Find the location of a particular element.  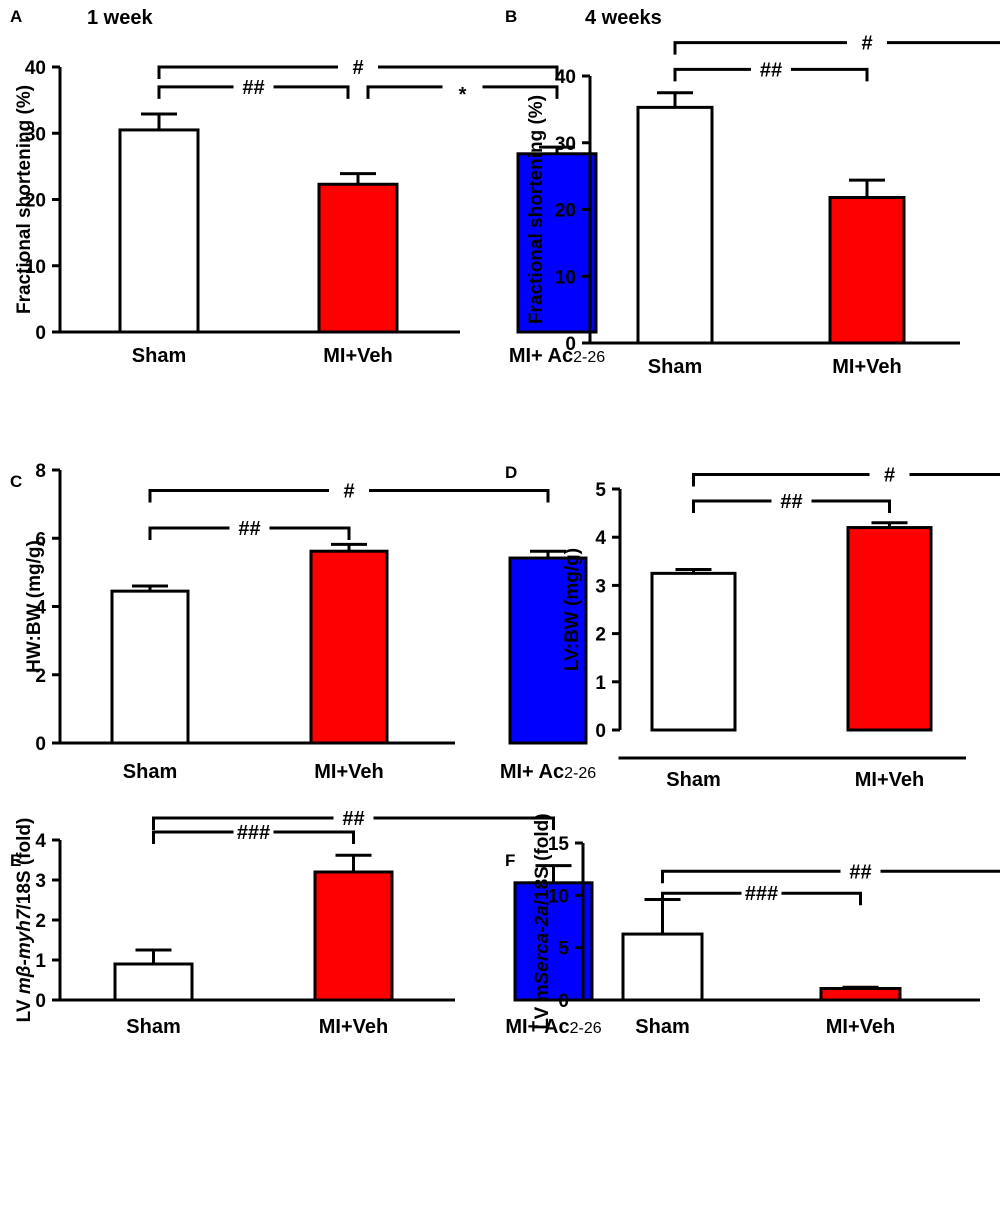

y-axis-label-part: LV m is located at coordinates (542, 1007).